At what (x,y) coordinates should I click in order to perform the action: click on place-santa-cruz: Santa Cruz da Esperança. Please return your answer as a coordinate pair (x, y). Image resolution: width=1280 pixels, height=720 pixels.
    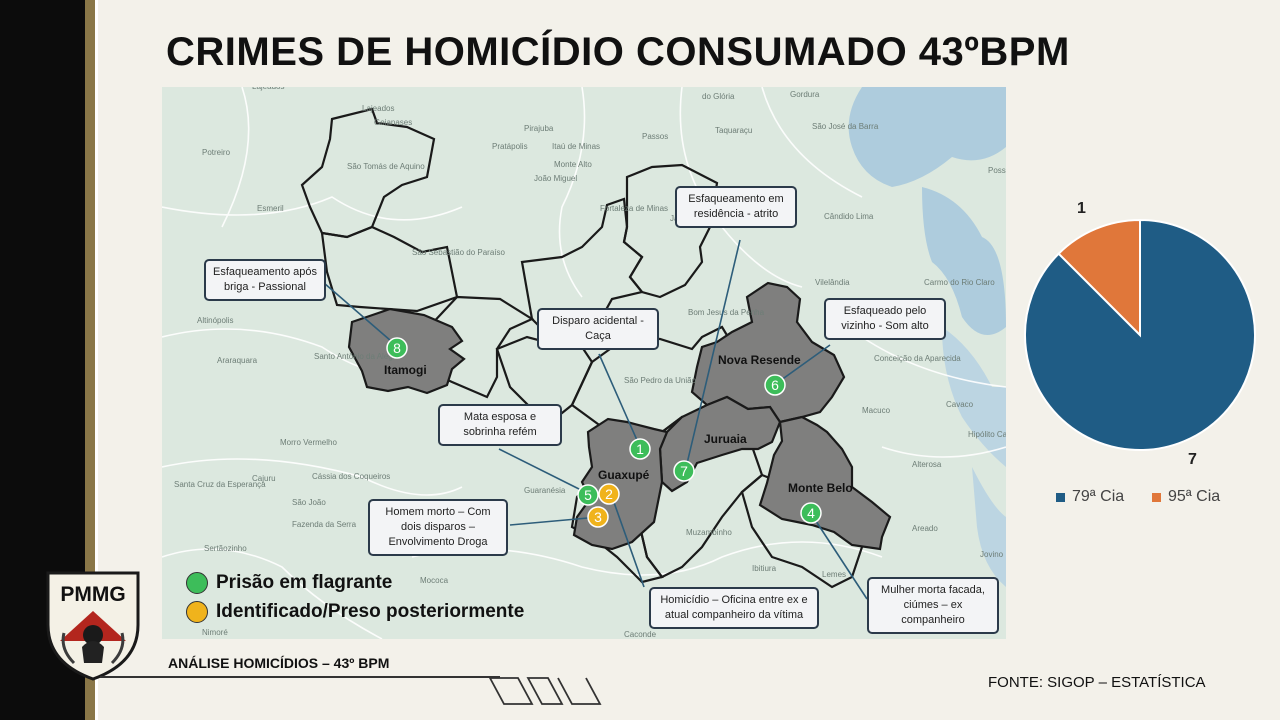
    Looking at the image, I should click on (220, 484).